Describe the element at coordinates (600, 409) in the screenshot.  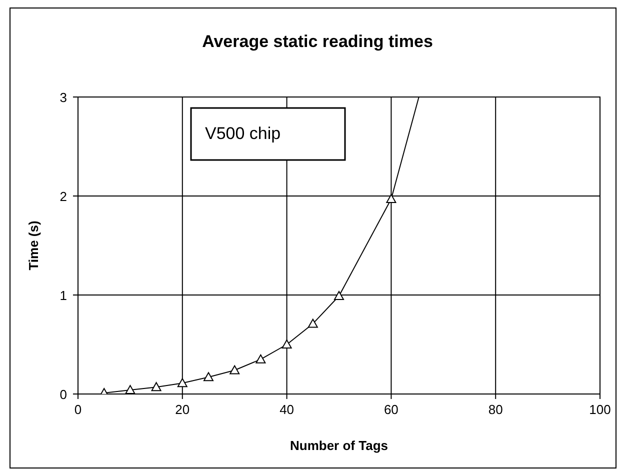
I see `x-tick-label: 100` at that location.